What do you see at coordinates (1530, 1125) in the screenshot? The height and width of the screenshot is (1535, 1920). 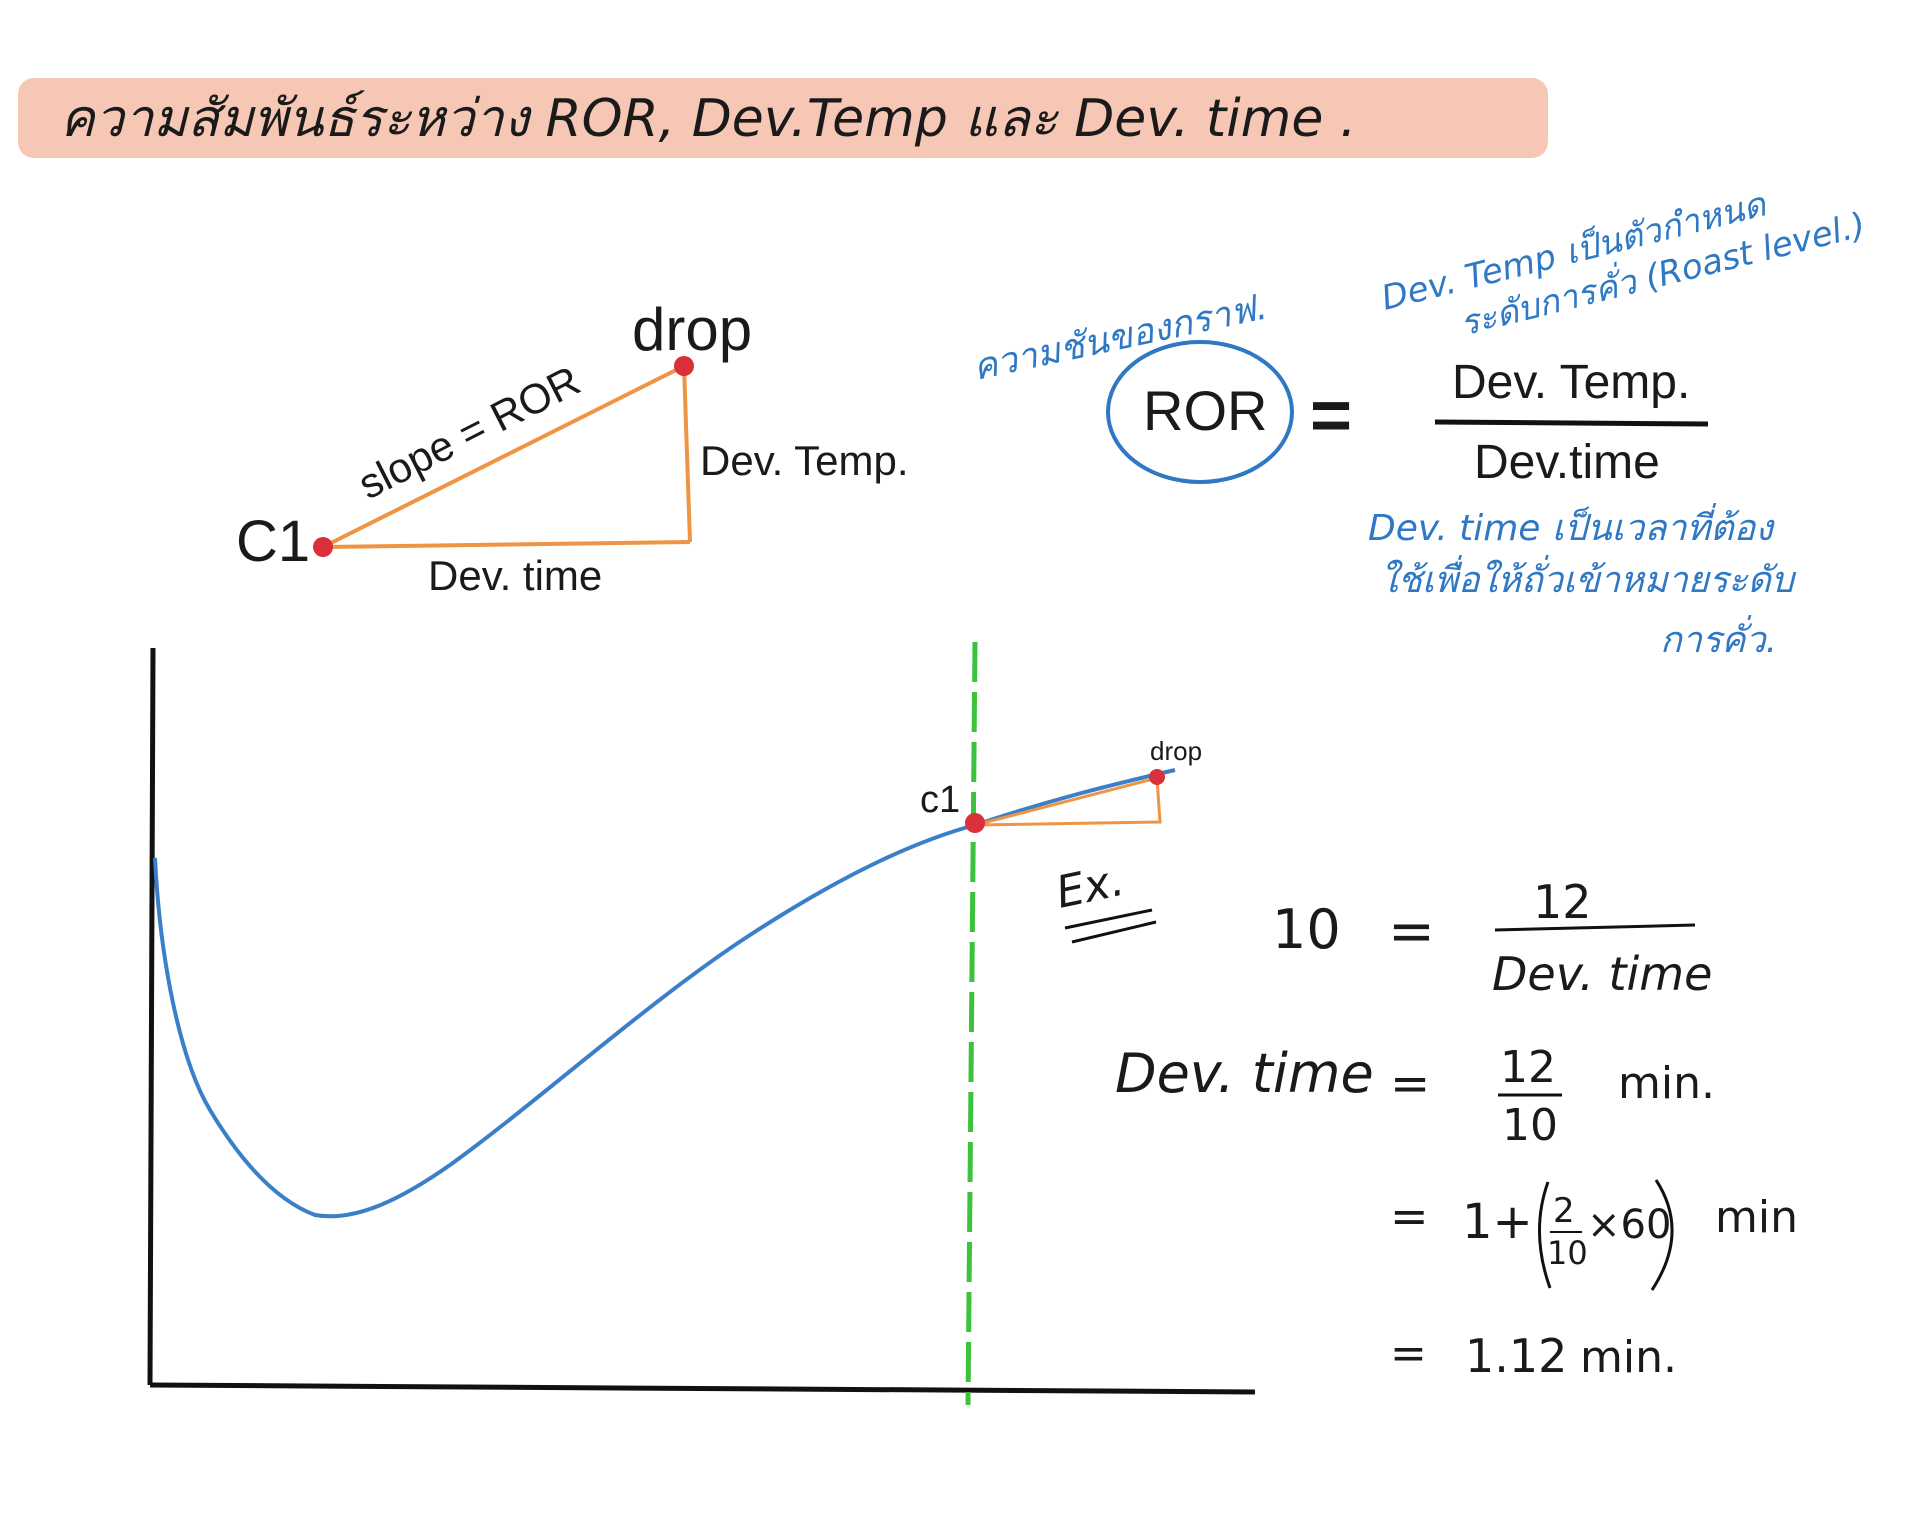 I see `row2-den: 10` at bounding box center [1530, 1125].